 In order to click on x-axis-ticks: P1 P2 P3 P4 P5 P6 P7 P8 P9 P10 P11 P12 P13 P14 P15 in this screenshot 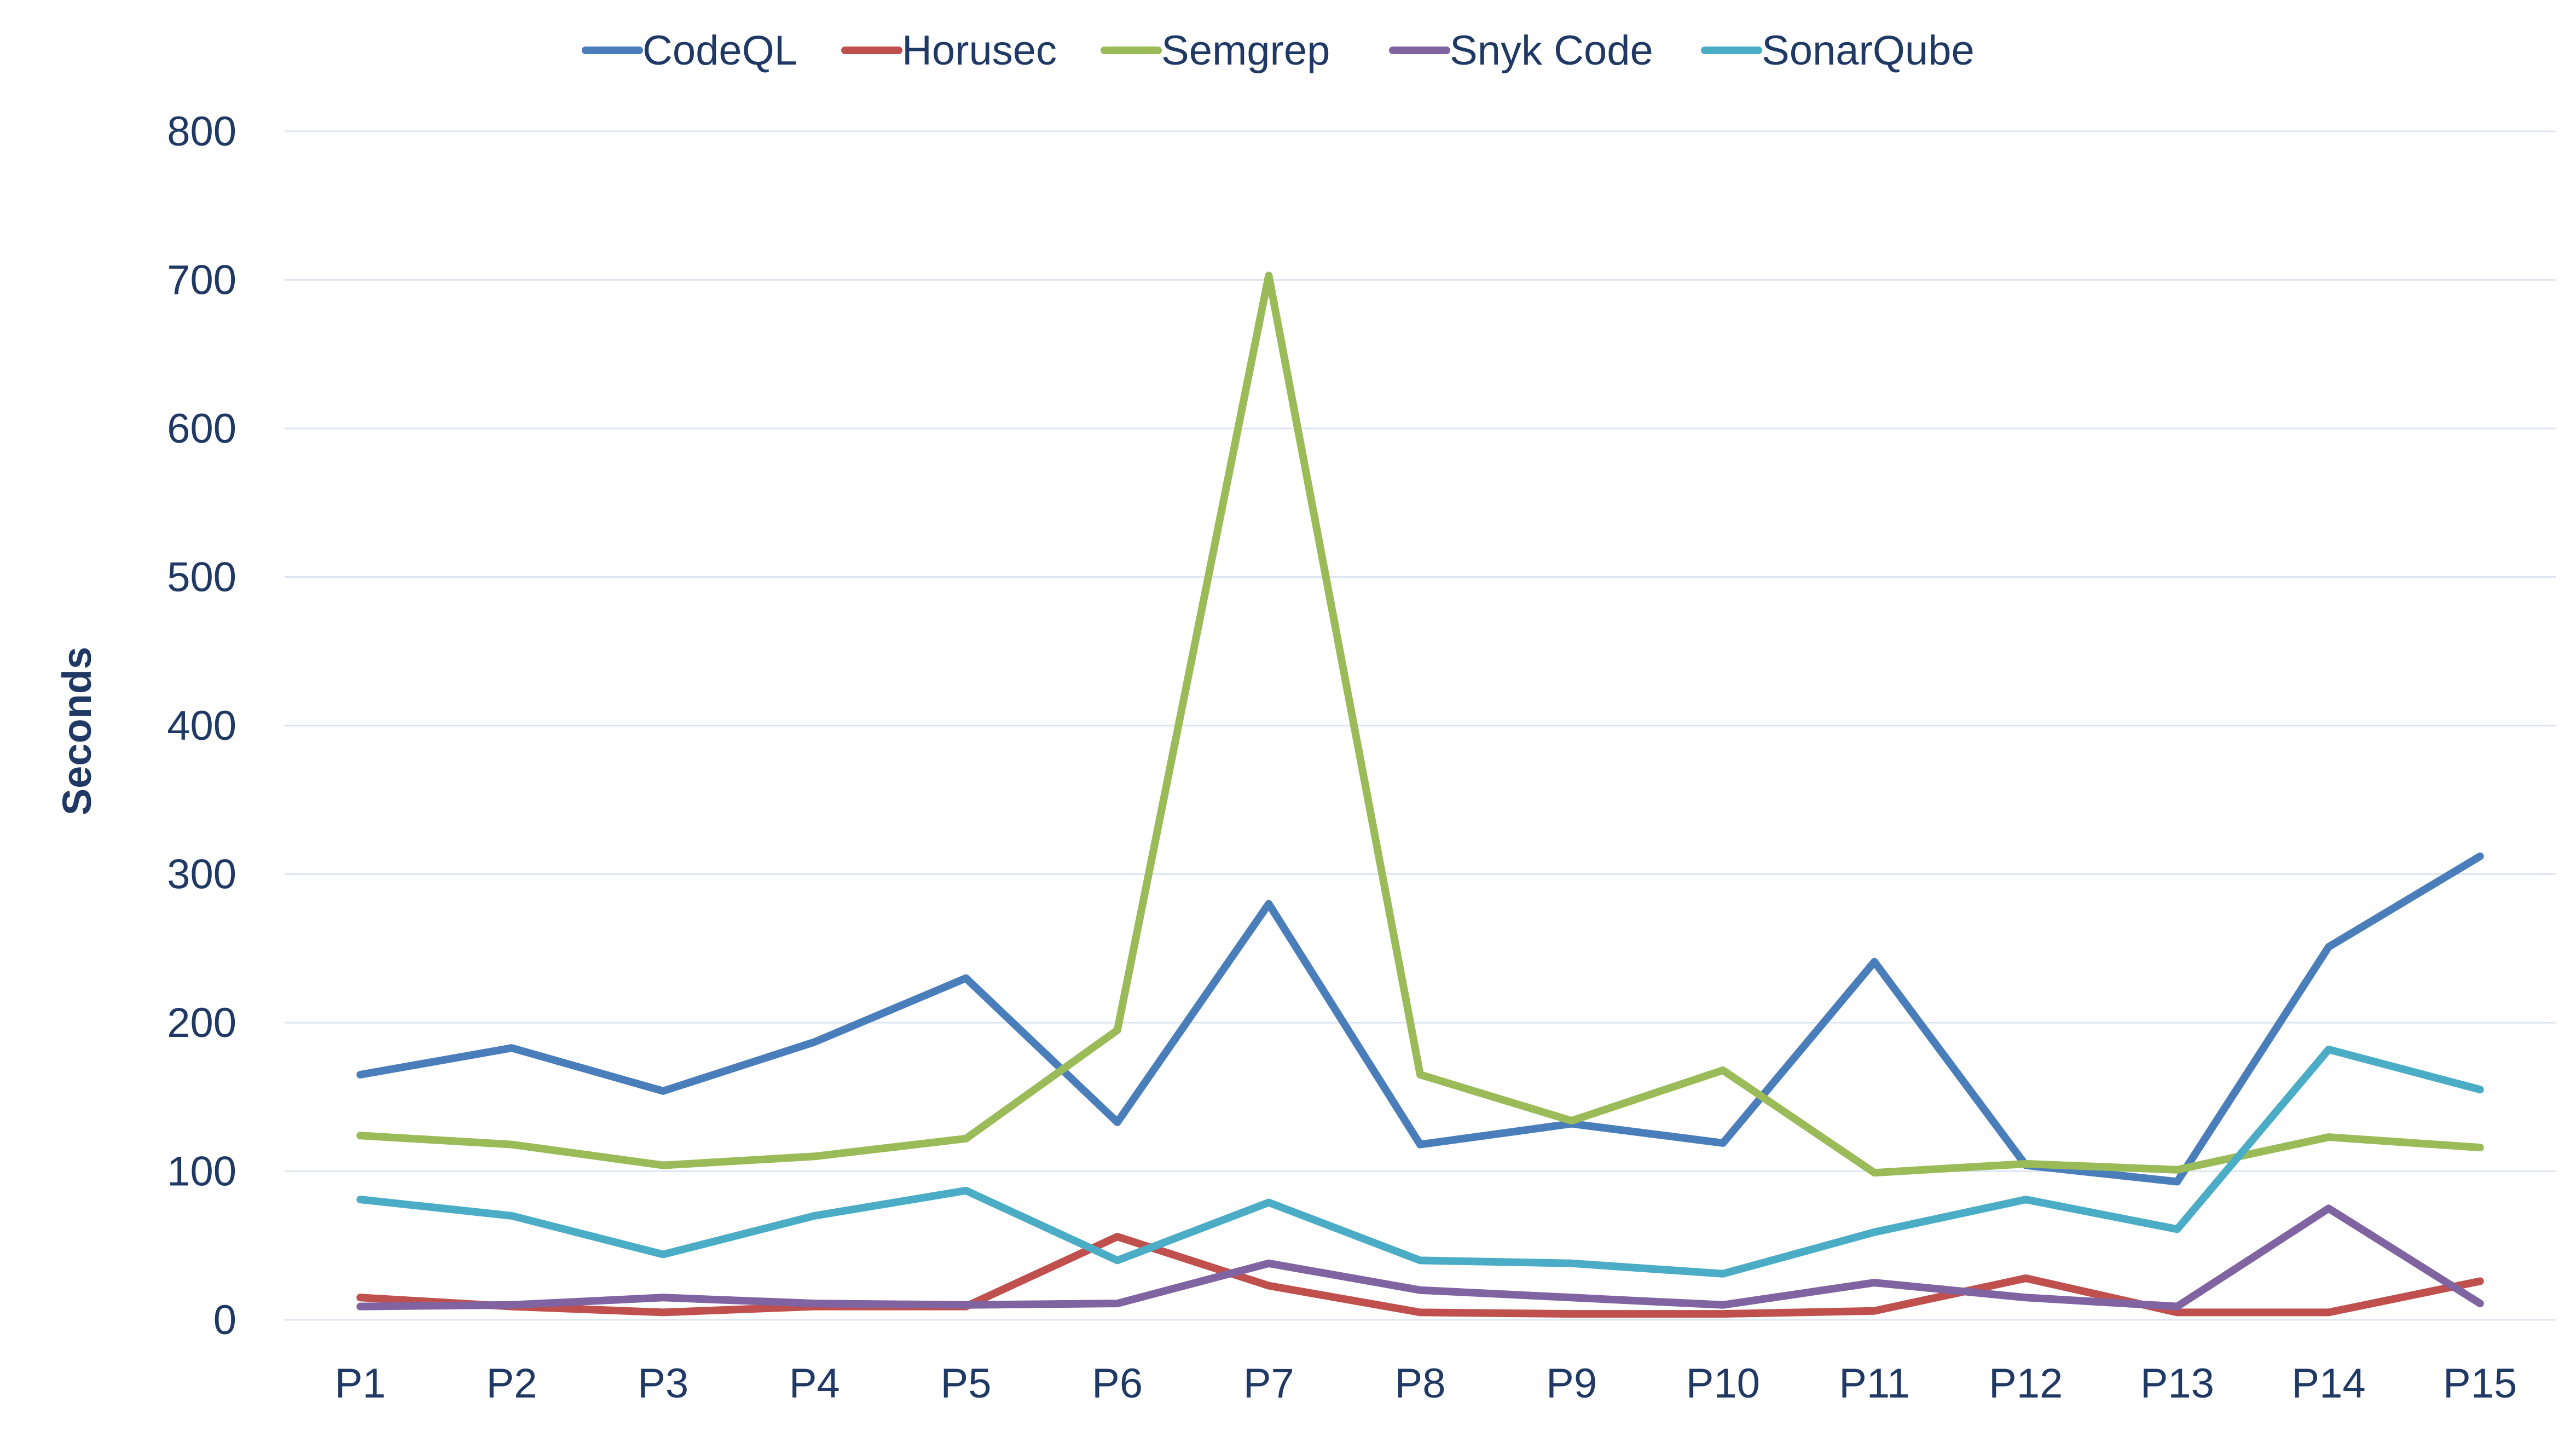, I will do `click(1426, 1383)`.